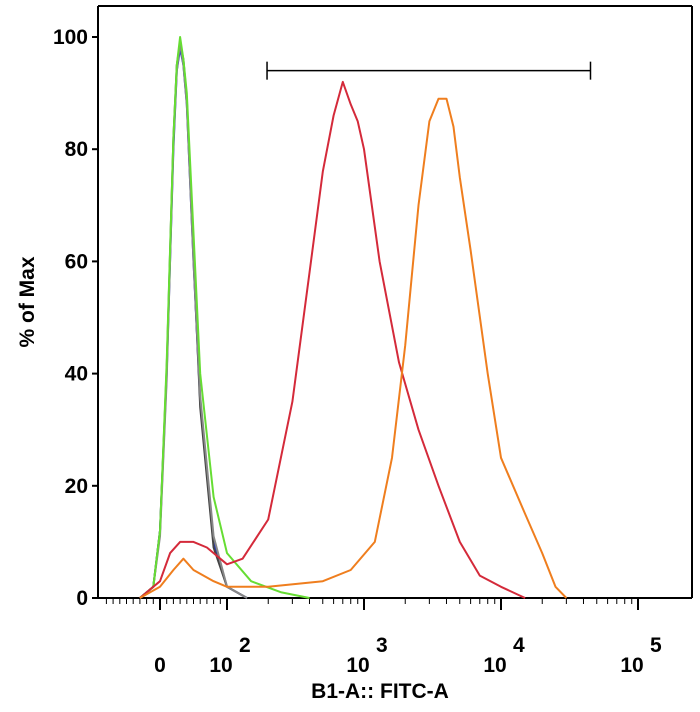 Image resolution: width=700 pixels, height=712 pixels. I want to click on y-axis-title: % of Max, so click(27, 301).